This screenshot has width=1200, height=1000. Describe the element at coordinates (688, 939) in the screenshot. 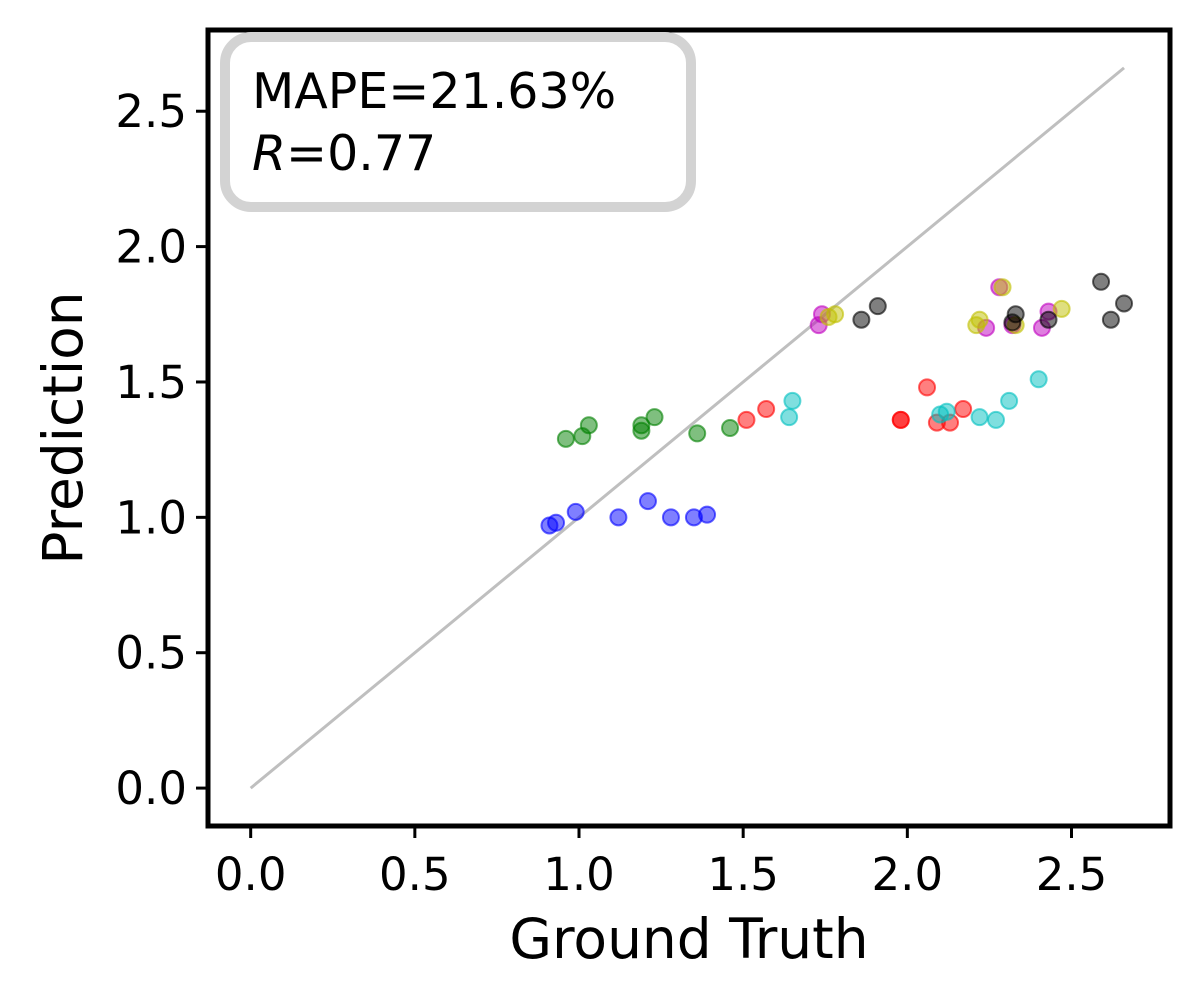

I see `x-axis-label: Ground Truth` at that location.